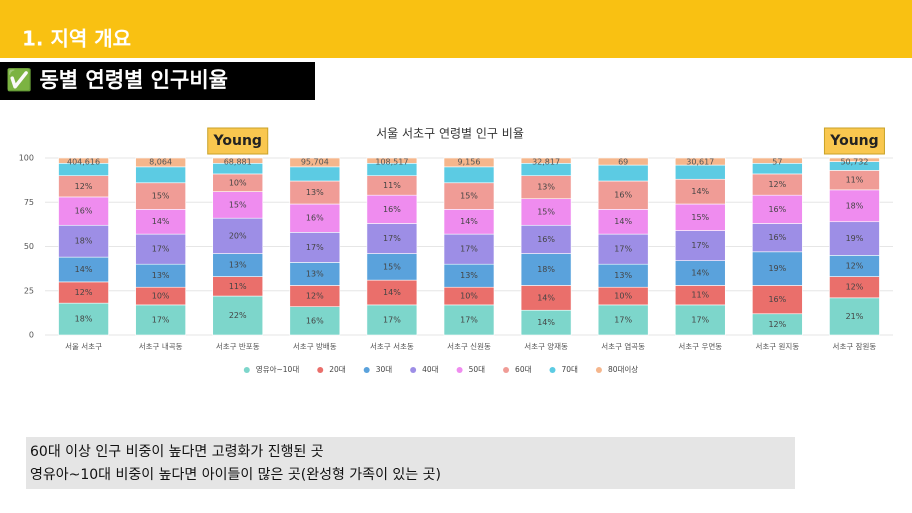  Describe the element at coordinates (384, 369) in the screenshot. I see `legend-label: 30대` at that location.